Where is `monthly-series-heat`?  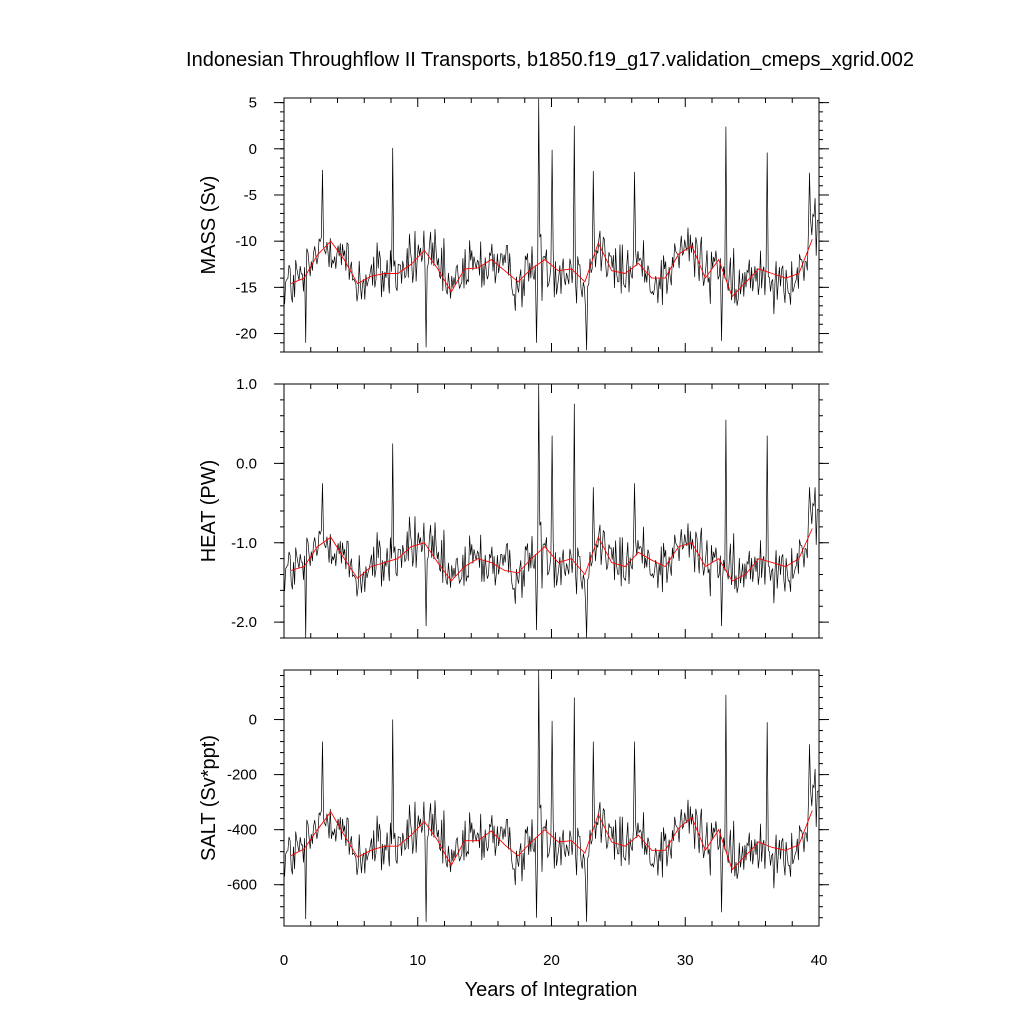
monthly-series-heat is located at coordinates (551, 511).